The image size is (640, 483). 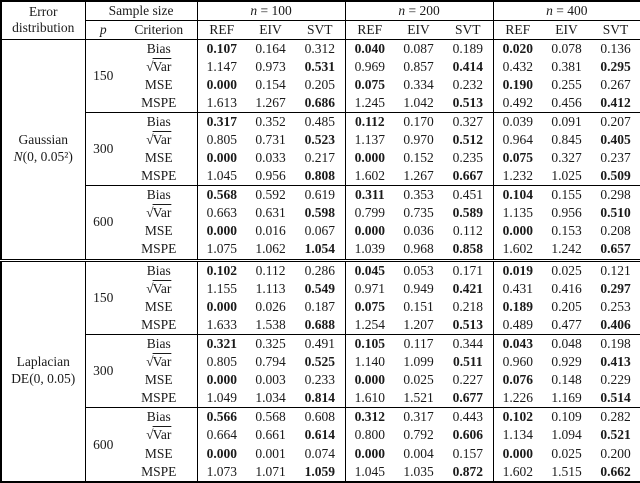 What do you see at coordinates (468, 103) in the screenshot?
I see `value-cell: 0.513` at bounding box center [468, 103].